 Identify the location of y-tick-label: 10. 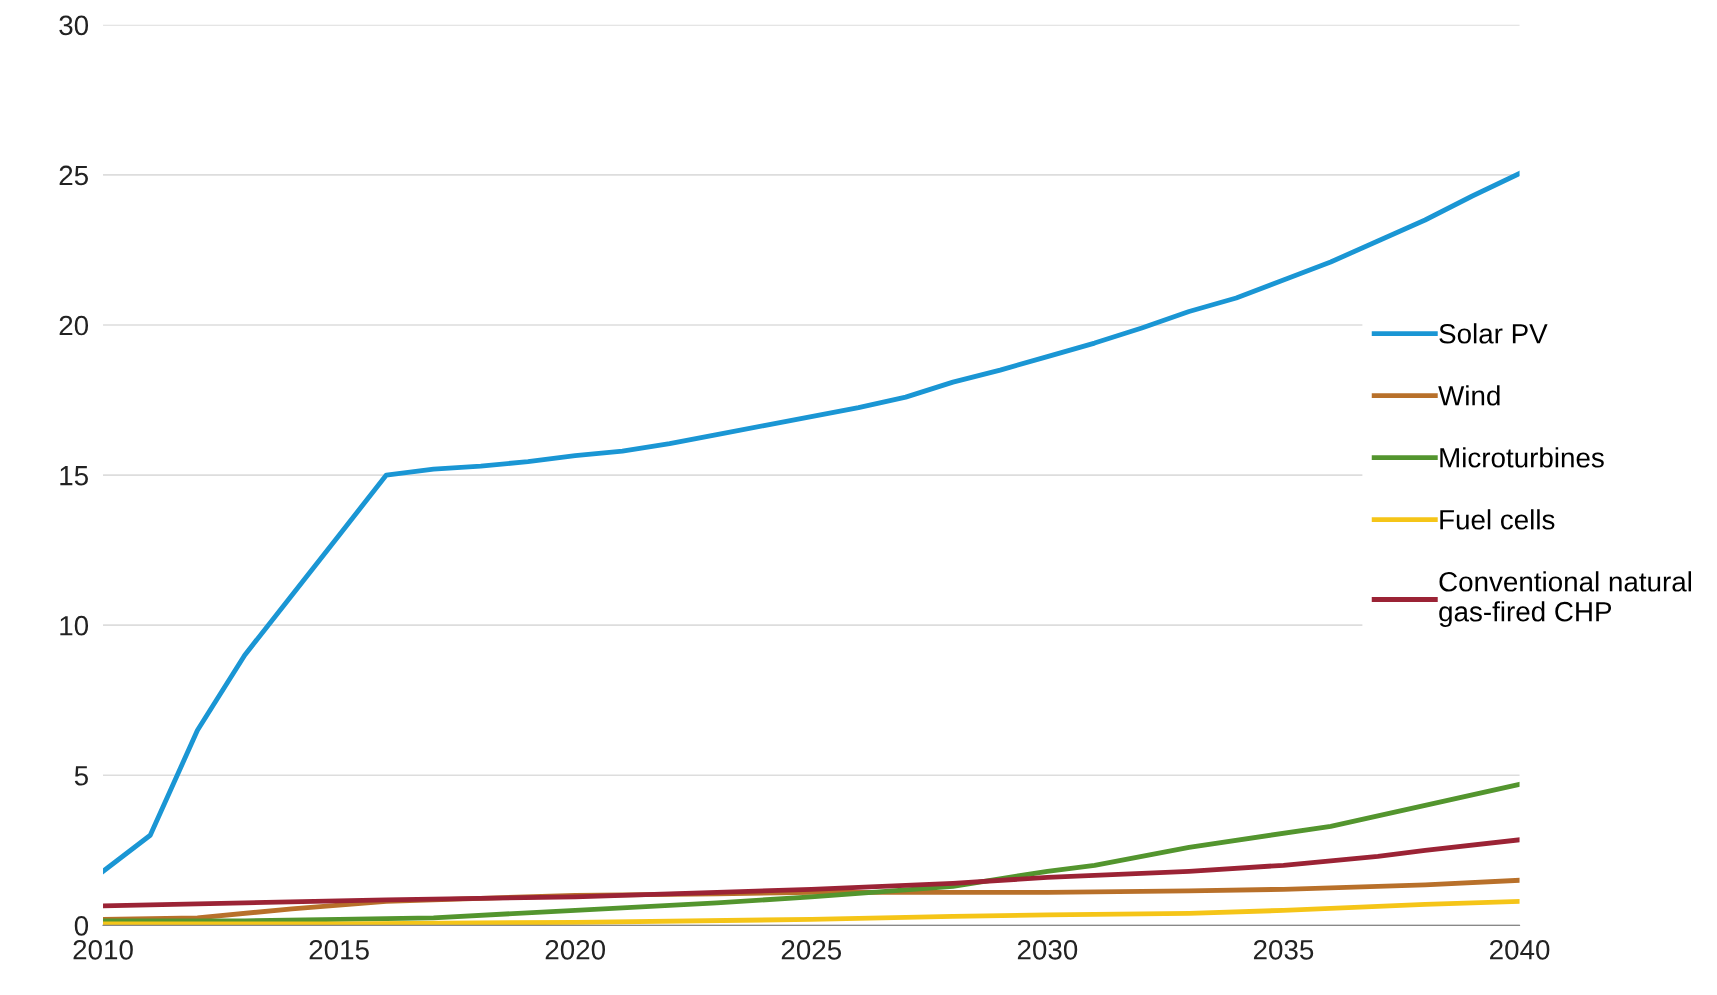
(74, 625).